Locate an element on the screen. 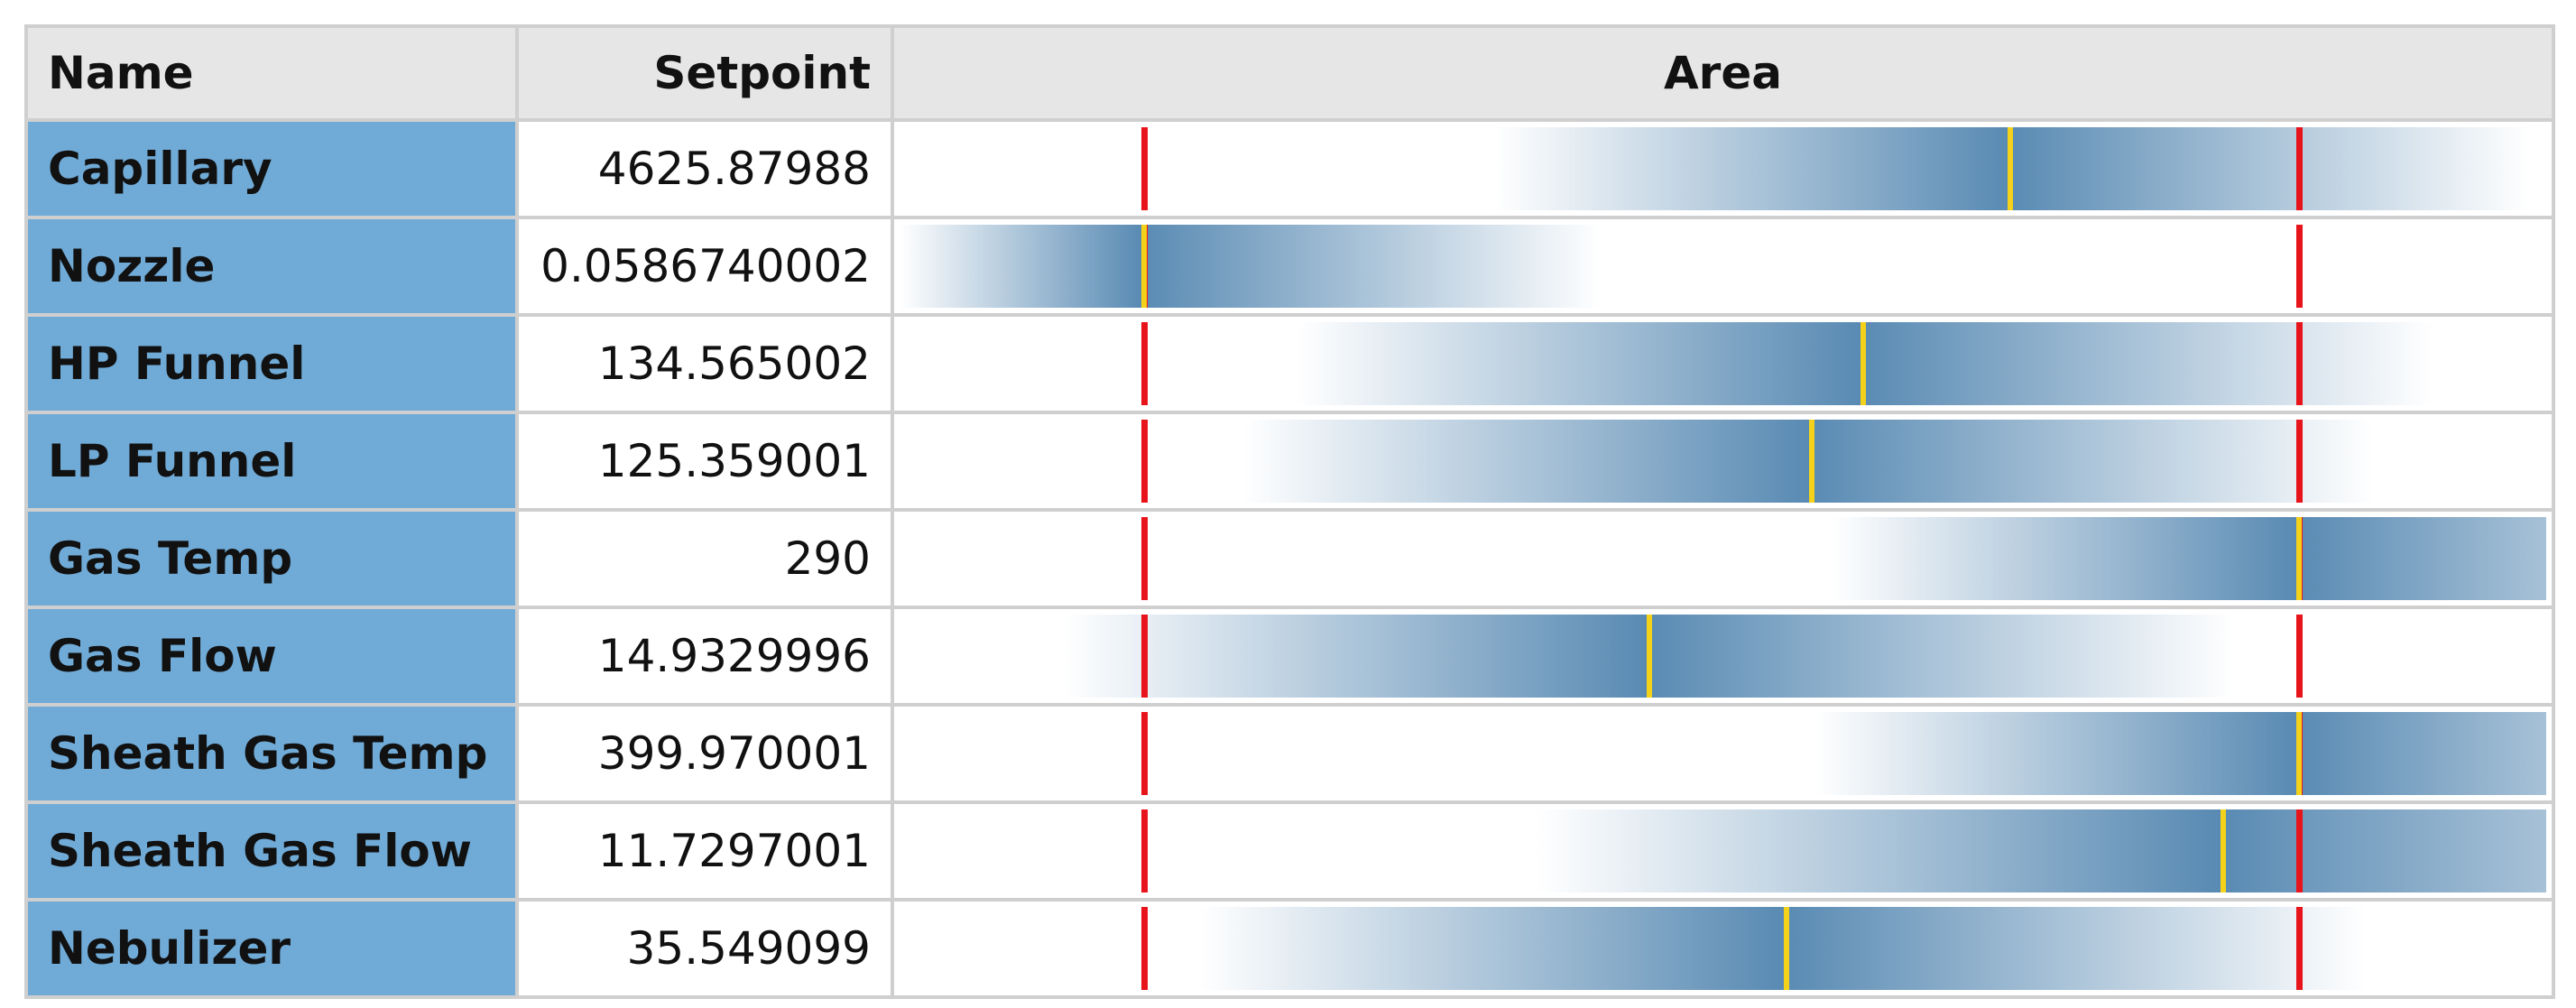  table-row: Sheath Gas Temp 399.970001 is located at coordinates (1290, 753).